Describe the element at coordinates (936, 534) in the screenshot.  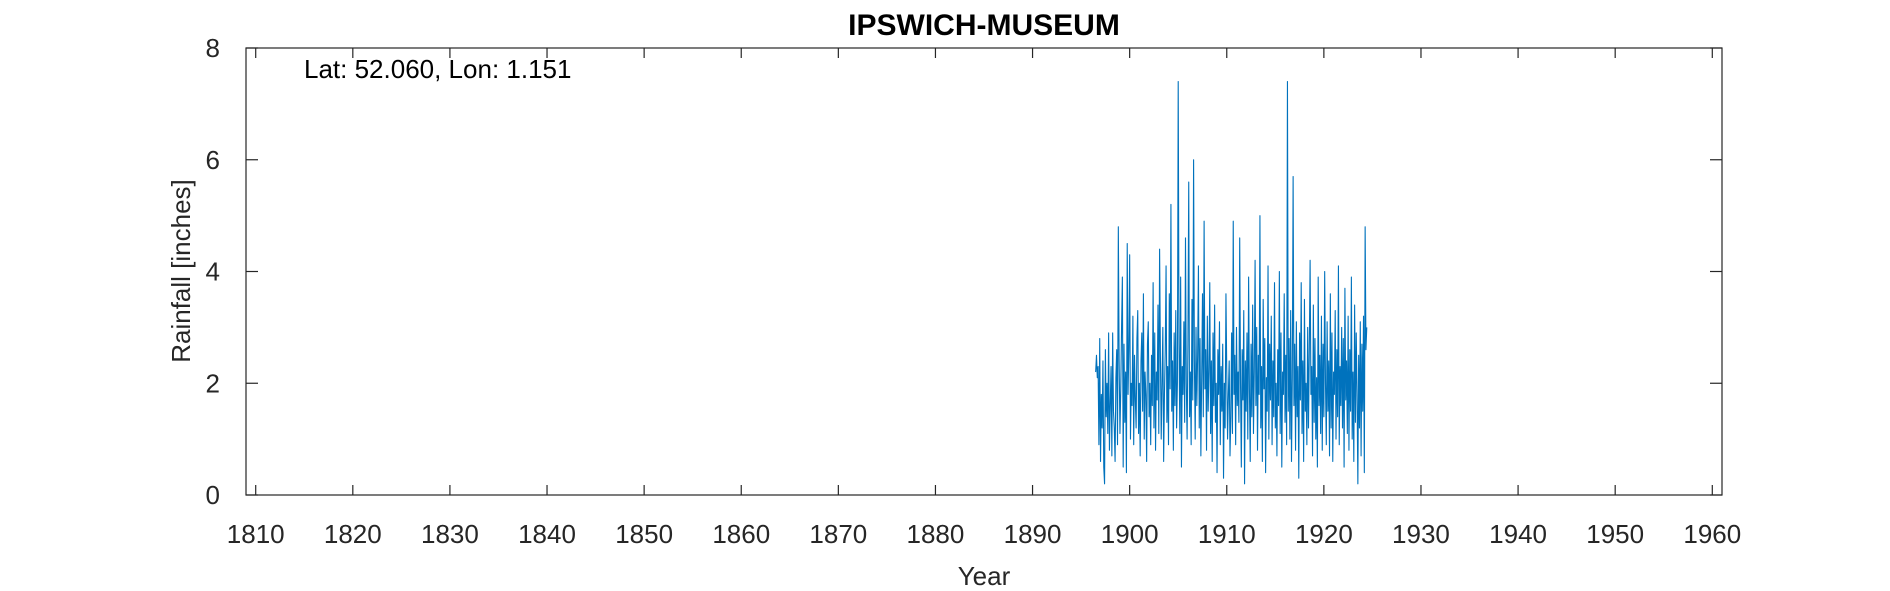
I see `x-tick-label: 1880` at that location.